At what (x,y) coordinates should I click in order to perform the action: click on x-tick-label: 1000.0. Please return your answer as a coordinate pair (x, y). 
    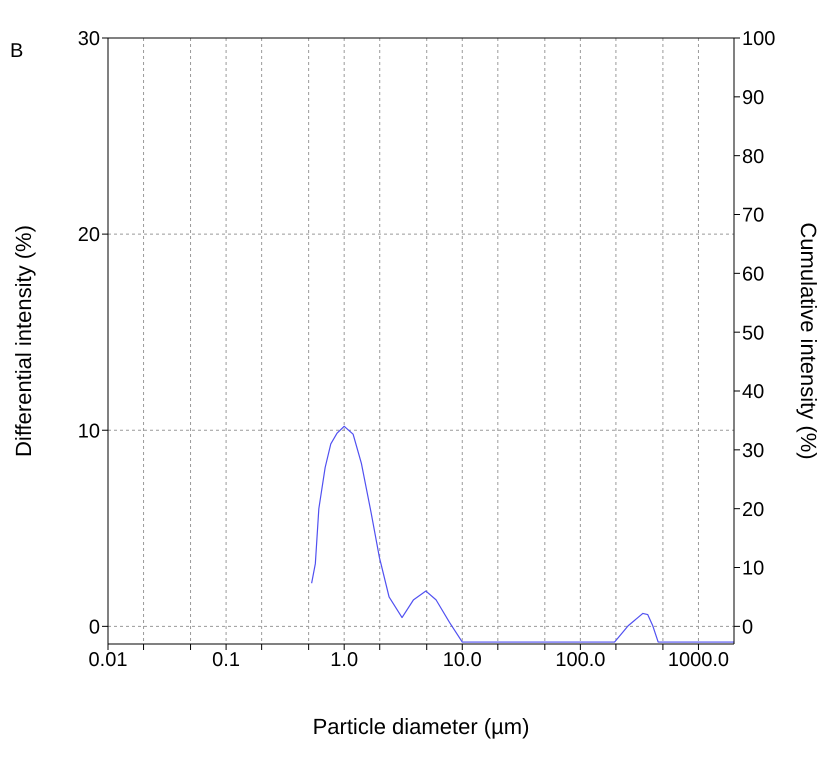
    Looking at the image, I should click on (699, 660).